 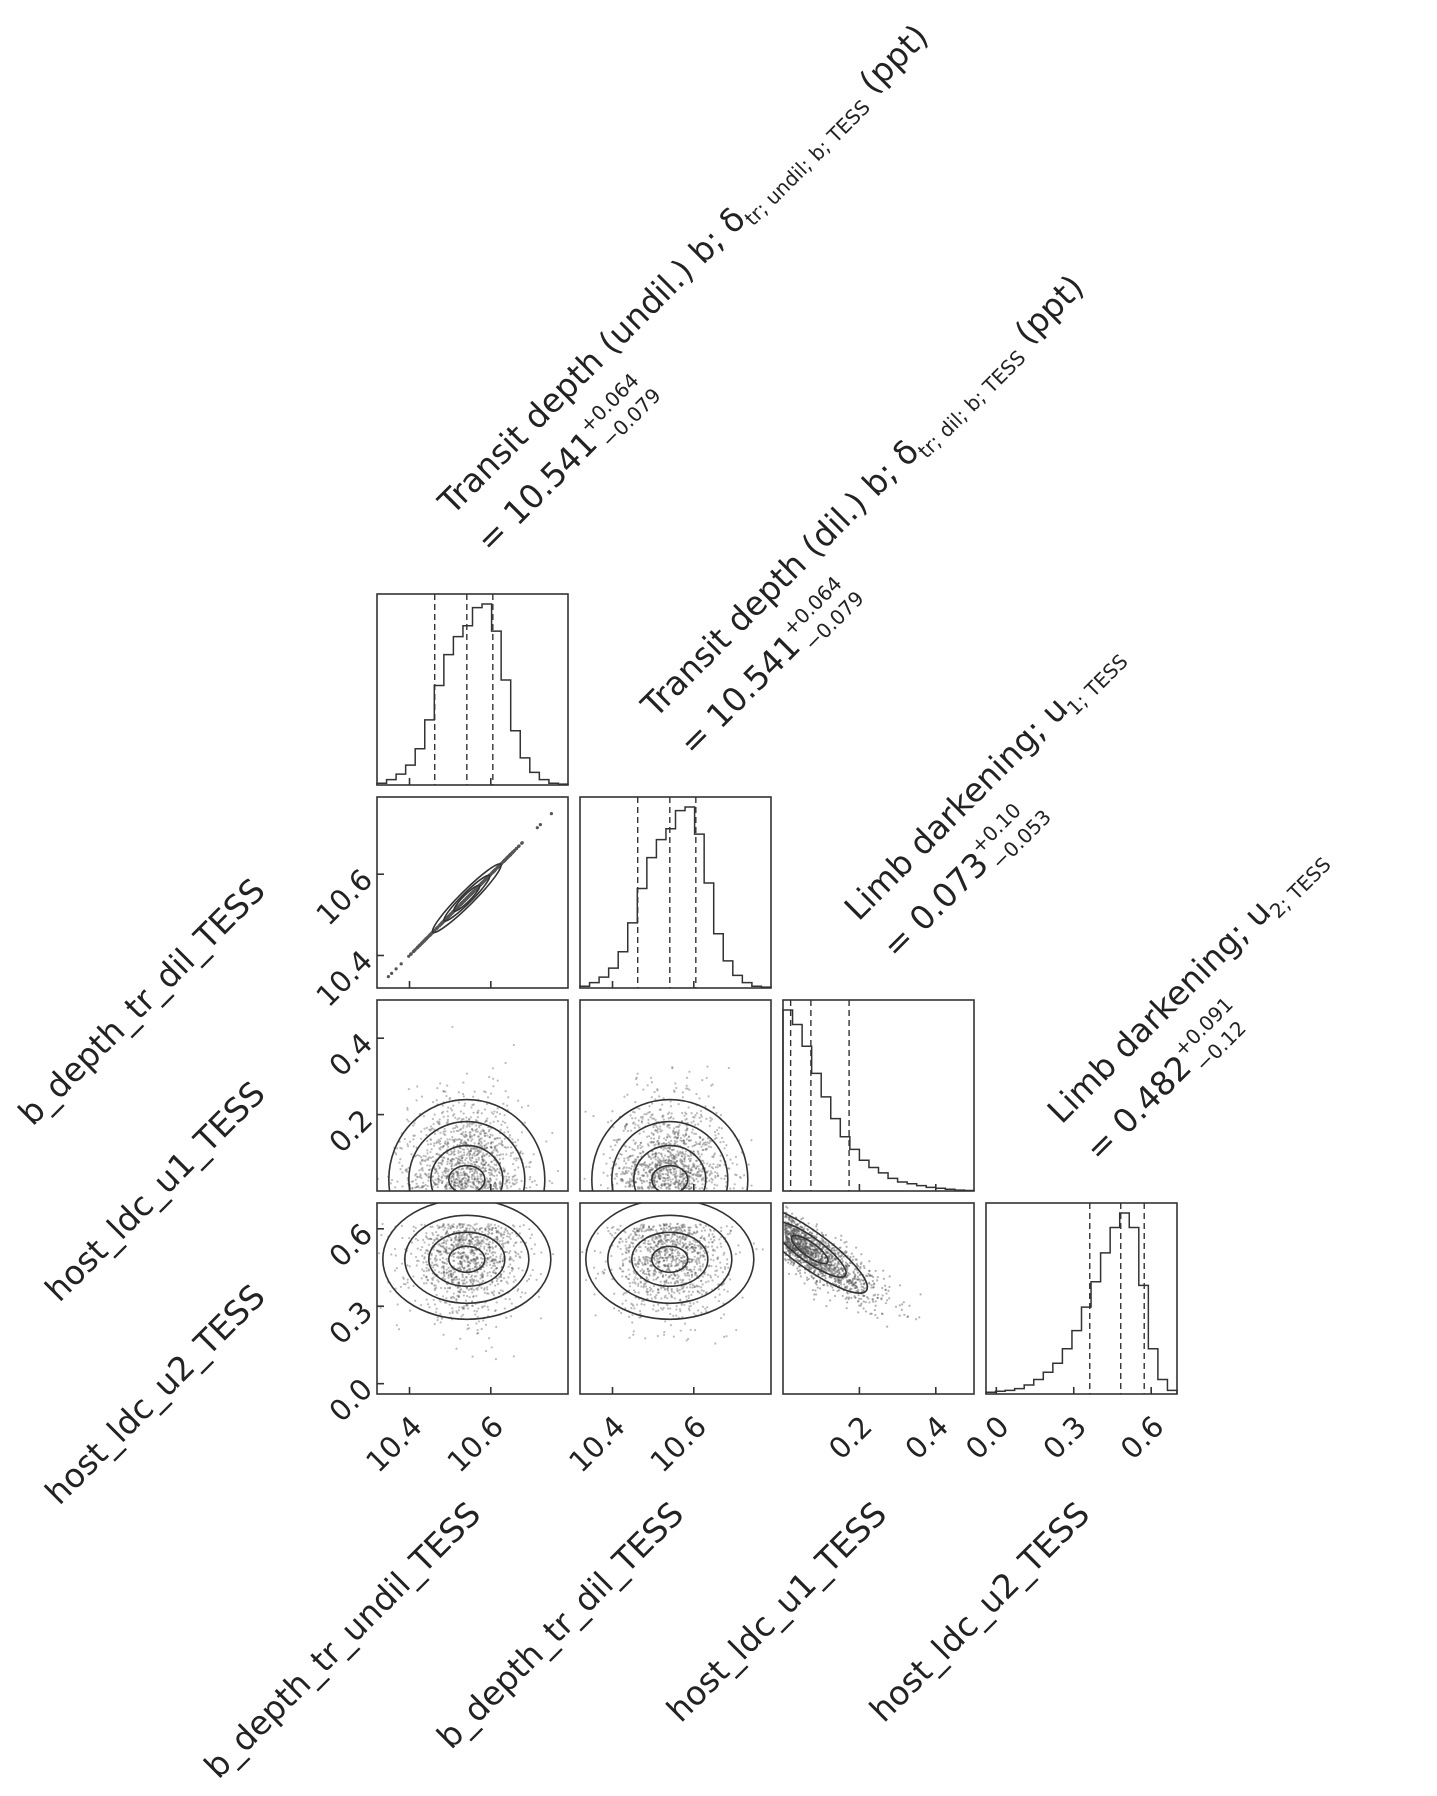 What do you see at coordinates (668, 1128) in the screenshot?
I see `scatter-b_depth_tr_dil_TESS-host_ldc_u1_TESS` at bounding box center [668, 1128].